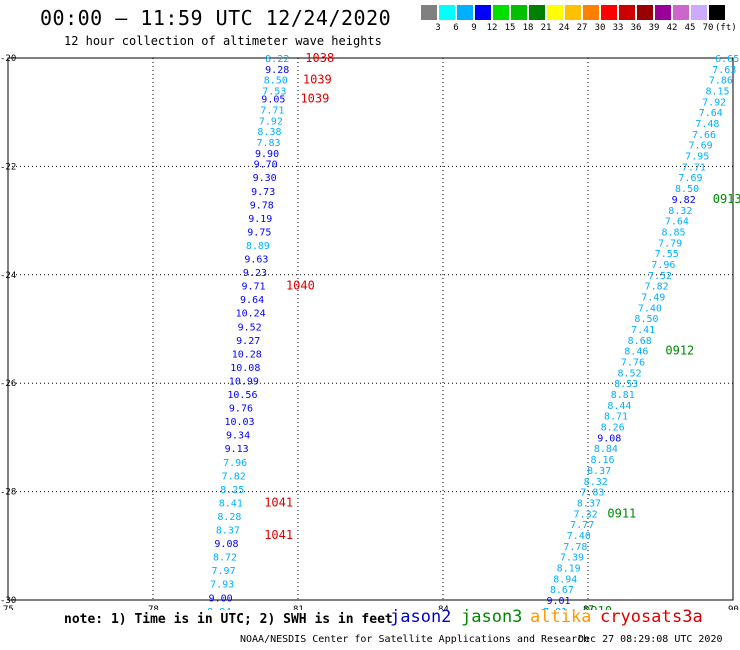  What do you see at coordinates (438, 28) in the screenshot?
I see `color-scale-label: 3` at bounding box center [438, 28].